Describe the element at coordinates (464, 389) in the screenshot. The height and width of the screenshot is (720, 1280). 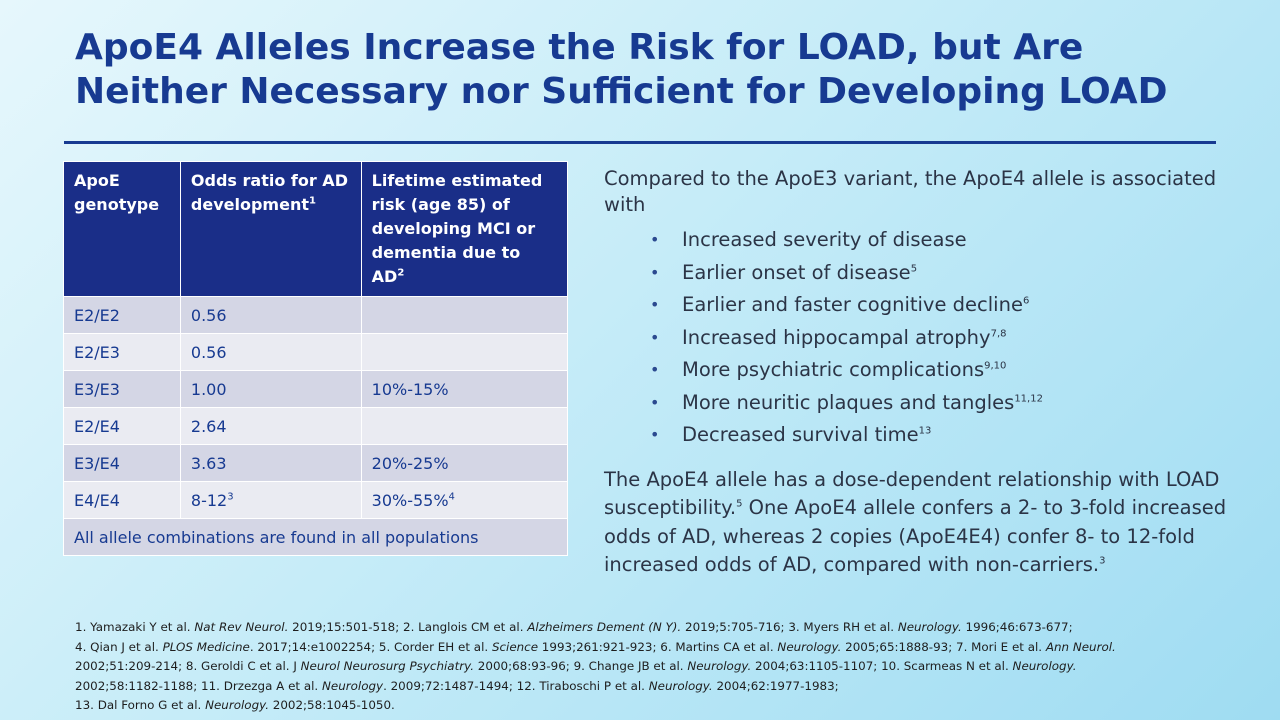
I see `cell-risk: 10%-15%` at that location.